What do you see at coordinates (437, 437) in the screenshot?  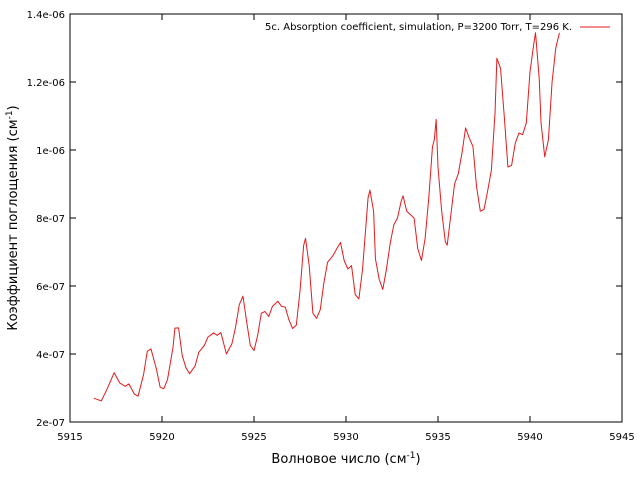 I see `x-tick-label: 5935` at bounding box center [437, 437].